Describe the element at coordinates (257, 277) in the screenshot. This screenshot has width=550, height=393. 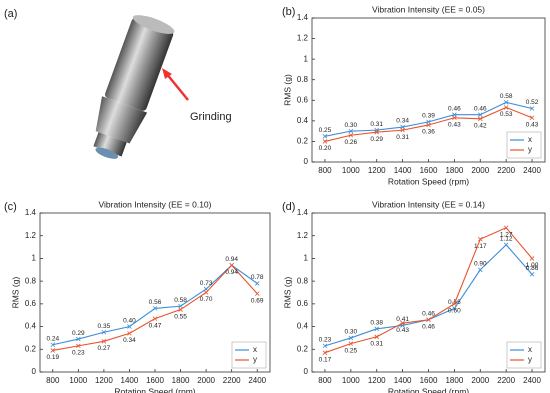
I see `data-label: 0.78` at that location.